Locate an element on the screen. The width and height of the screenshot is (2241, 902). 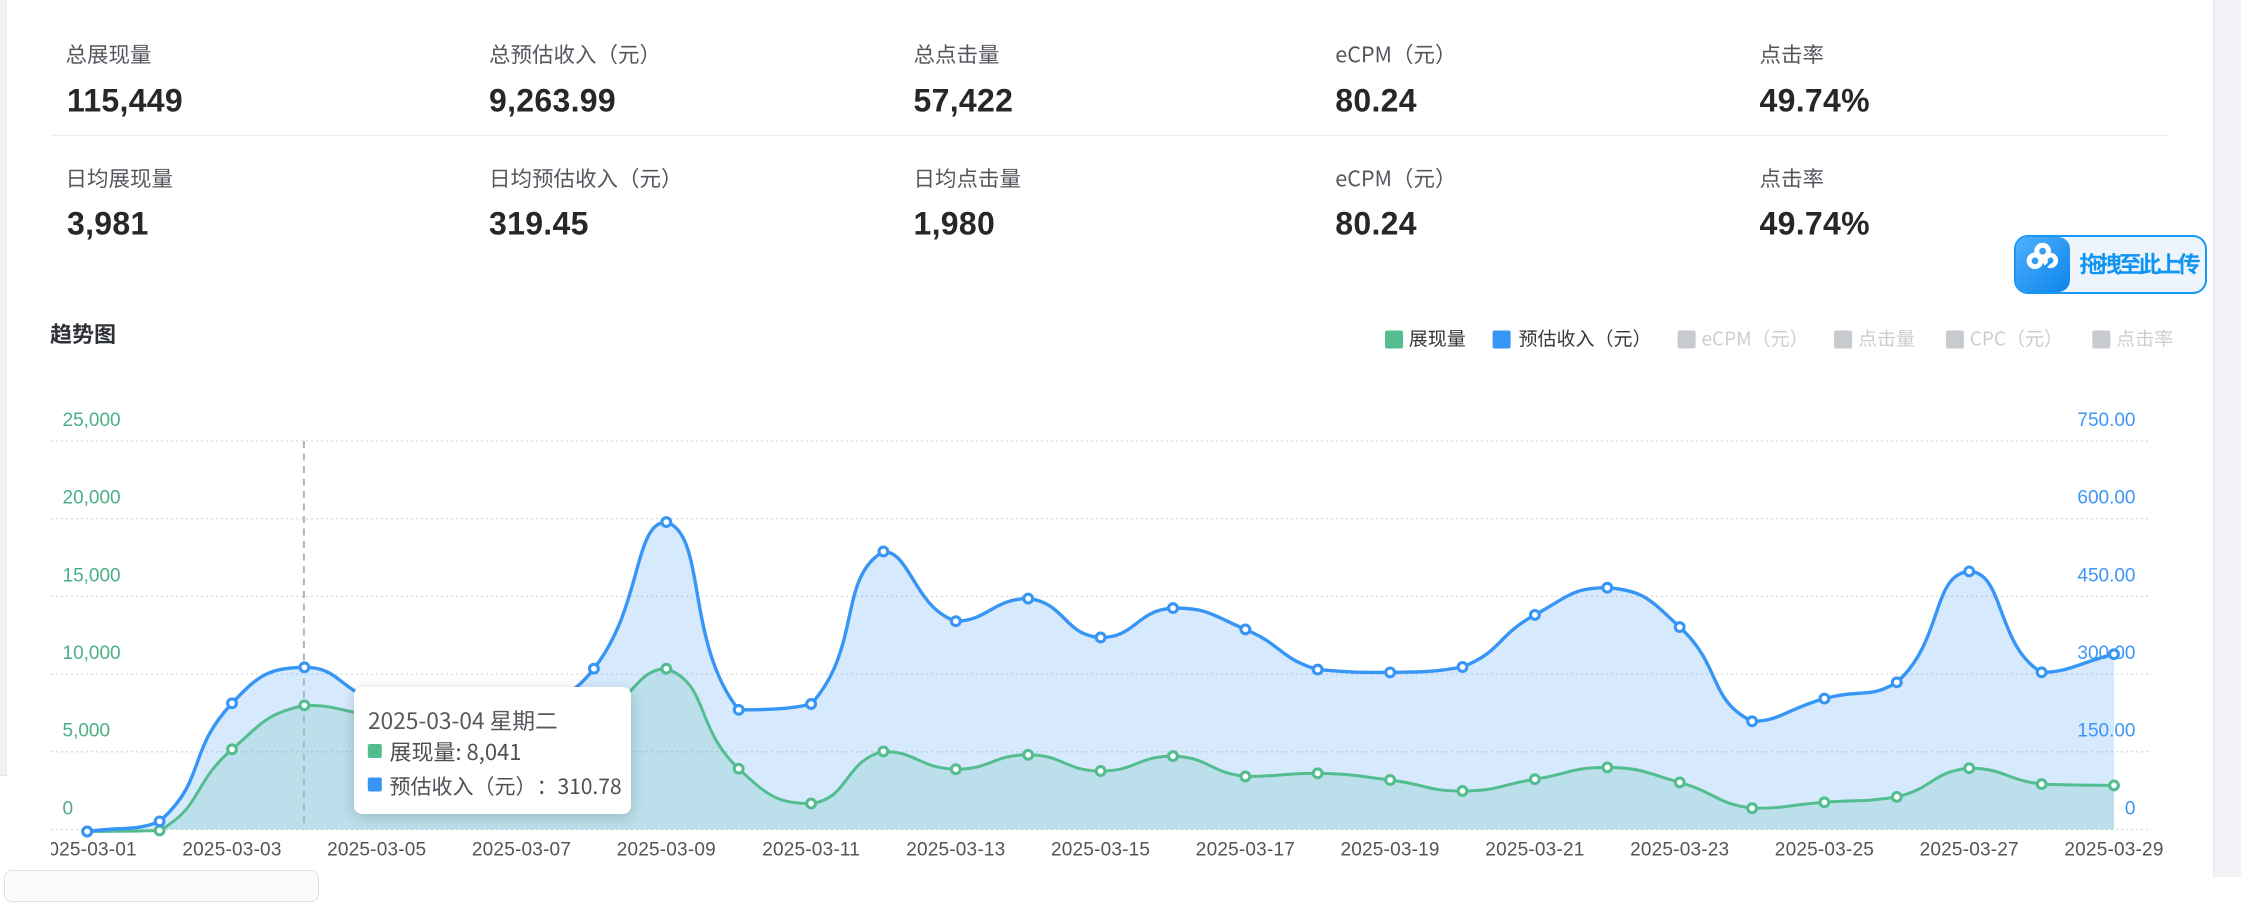
svg-text: 5,000 is located at coordinates (87, 731).